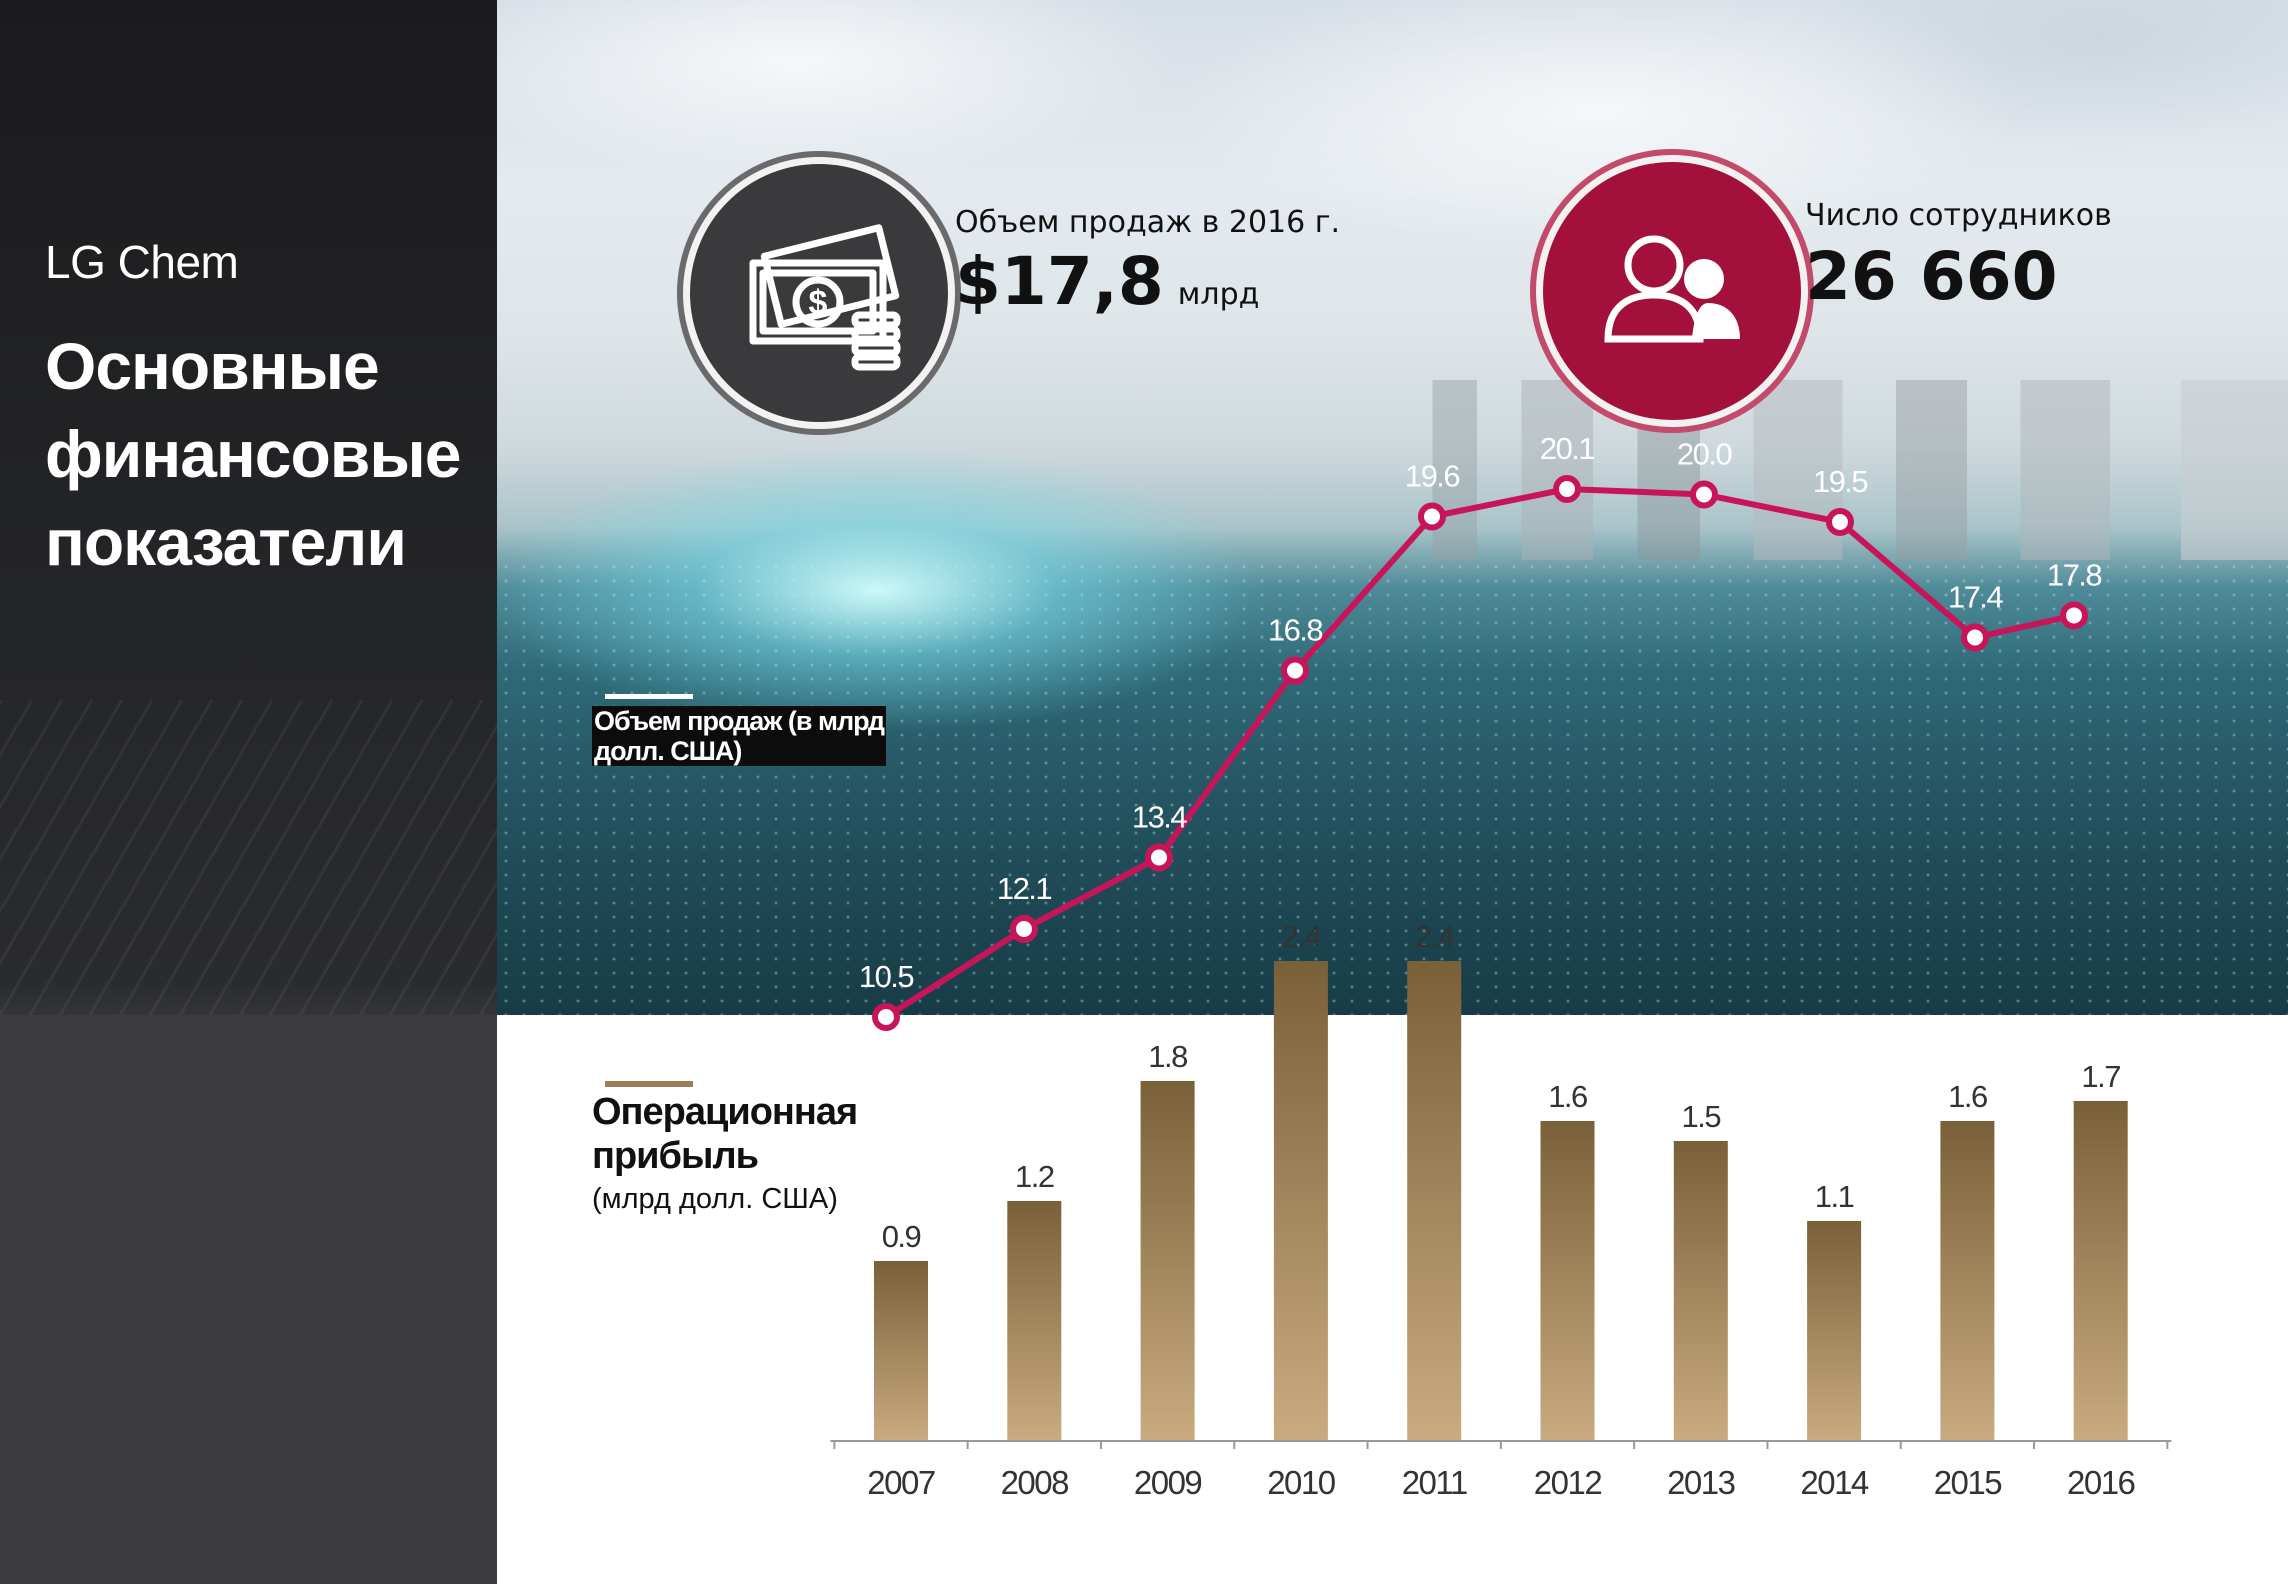 The image size is (2288, 1584). I want to click on sales-legend-swatch, so click(649, 696).